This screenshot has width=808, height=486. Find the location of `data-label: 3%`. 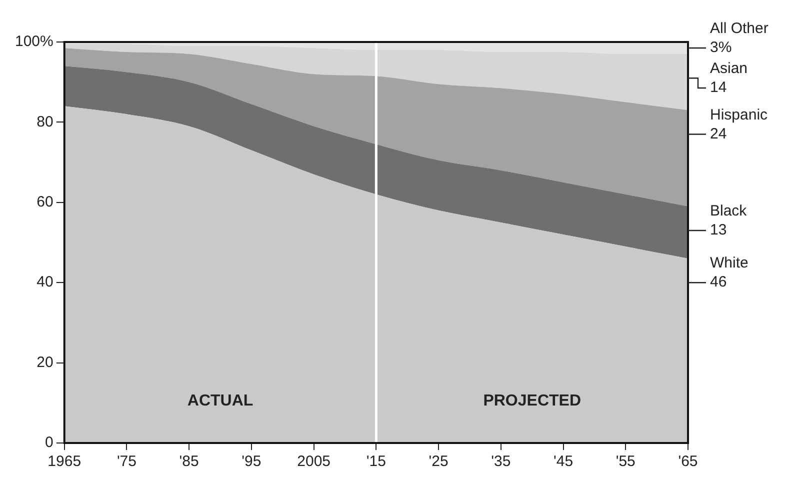

data-label: 3% is located at coordinates (721, 47).